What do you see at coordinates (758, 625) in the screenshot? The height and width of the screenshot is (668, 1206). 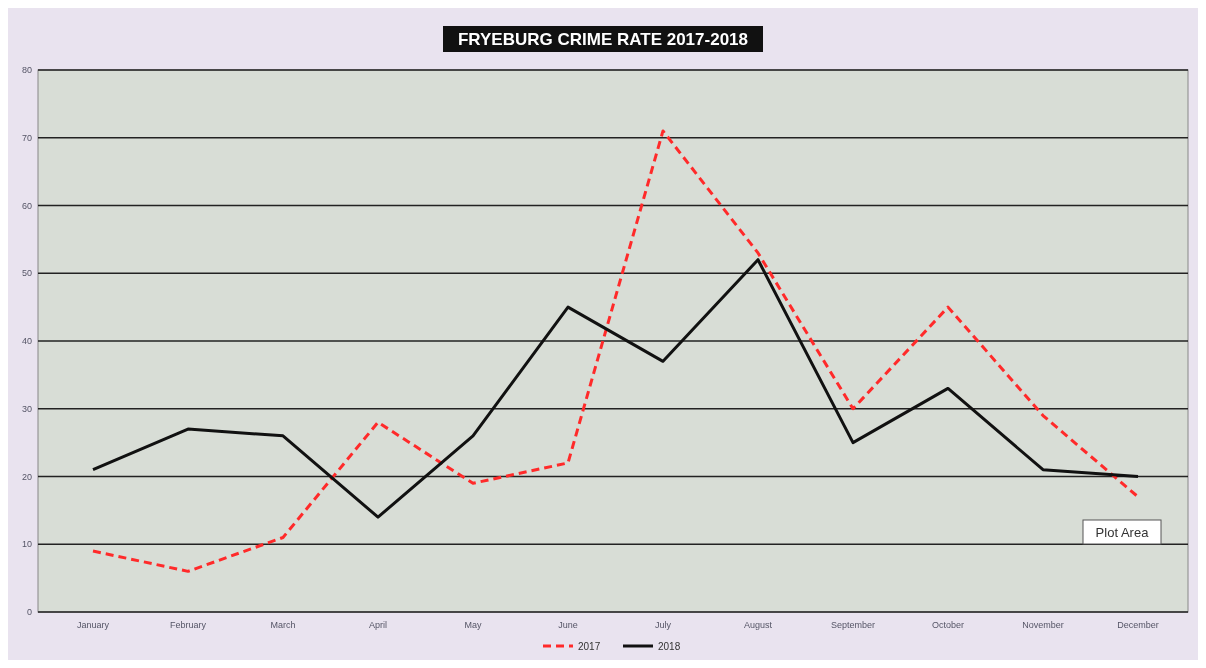 I see `x-tick-label: August` at bounding box center [758, 625].